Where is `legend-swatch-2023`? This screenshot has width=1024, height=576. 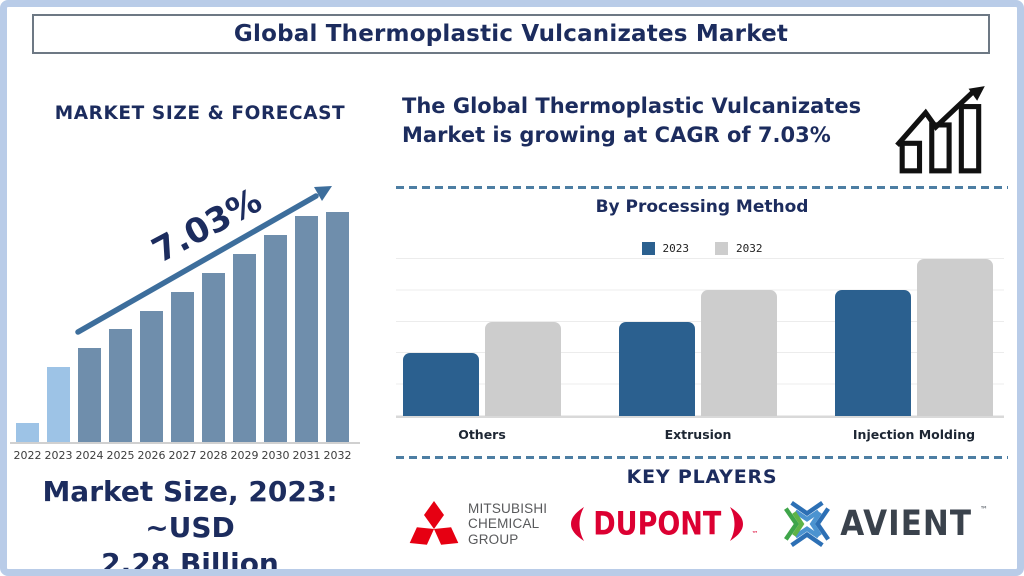 legend-swatch-2023 is located at coordinates (648, 248).